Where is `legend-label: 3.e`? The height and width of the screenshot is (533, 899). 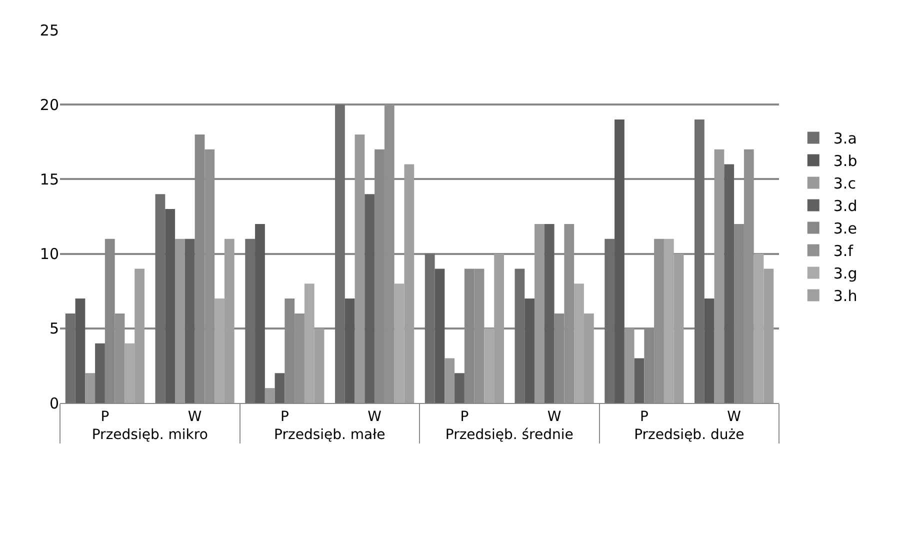
legend-label: 3.e is located at coordinates (845, 229).